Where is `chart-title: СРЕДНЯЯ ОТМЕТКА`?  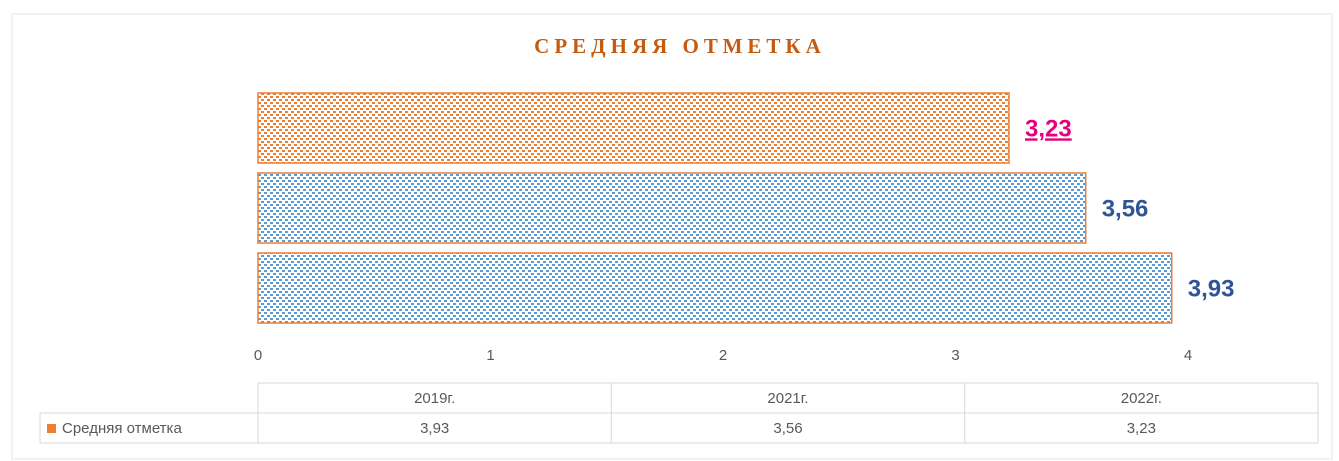 chart-title: СРЕДНЯЯ ОТМЕТКА is located at coordinates (680, 46).